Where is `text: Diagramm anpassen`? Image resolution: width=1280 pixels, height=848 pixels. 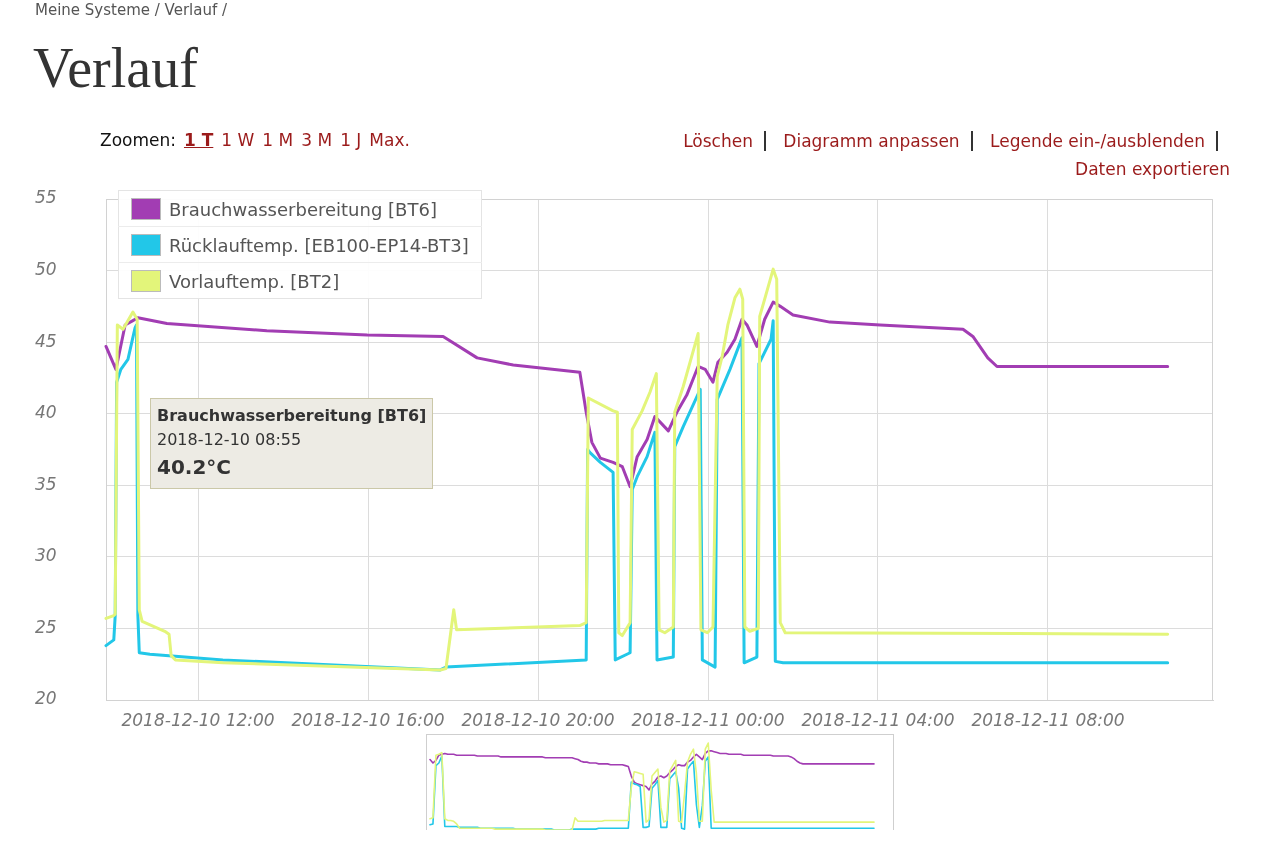 text: Diagramm anpassen is located at coordinates (871, 141).